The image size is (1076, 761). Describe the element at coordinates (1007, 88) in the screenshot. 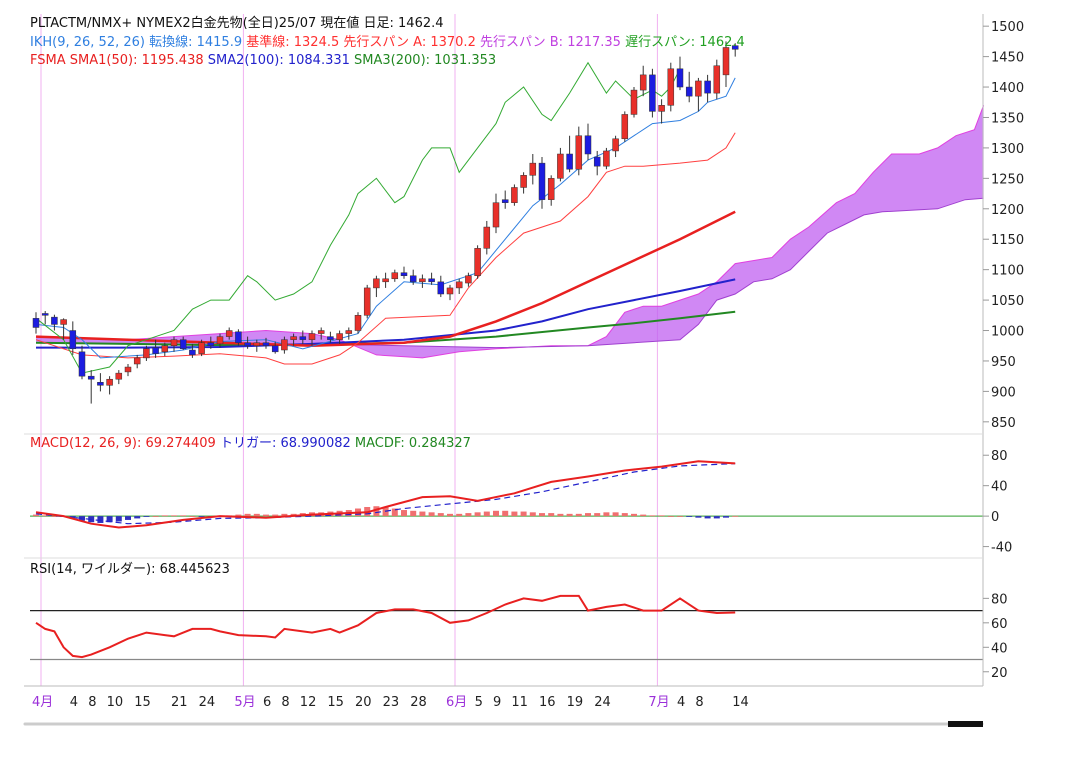

I see `price-tick-label: 1400` at that location.